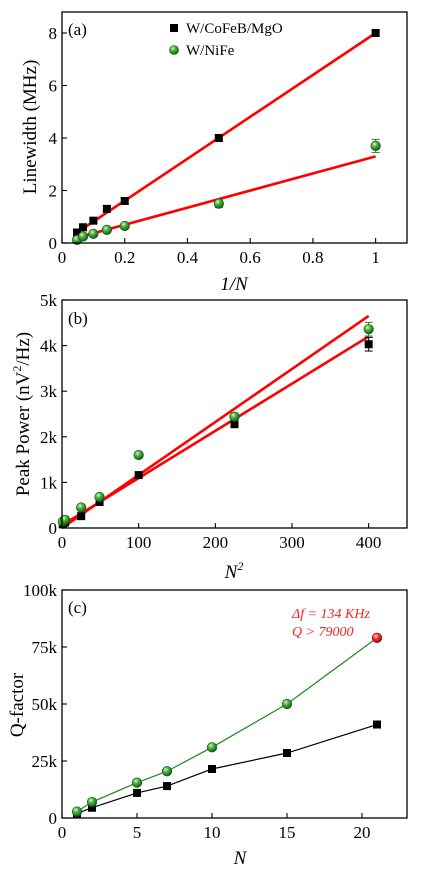  I want to click on panel-b-ylabel: Peak Power (nV2/Hz), so click(22, 414).